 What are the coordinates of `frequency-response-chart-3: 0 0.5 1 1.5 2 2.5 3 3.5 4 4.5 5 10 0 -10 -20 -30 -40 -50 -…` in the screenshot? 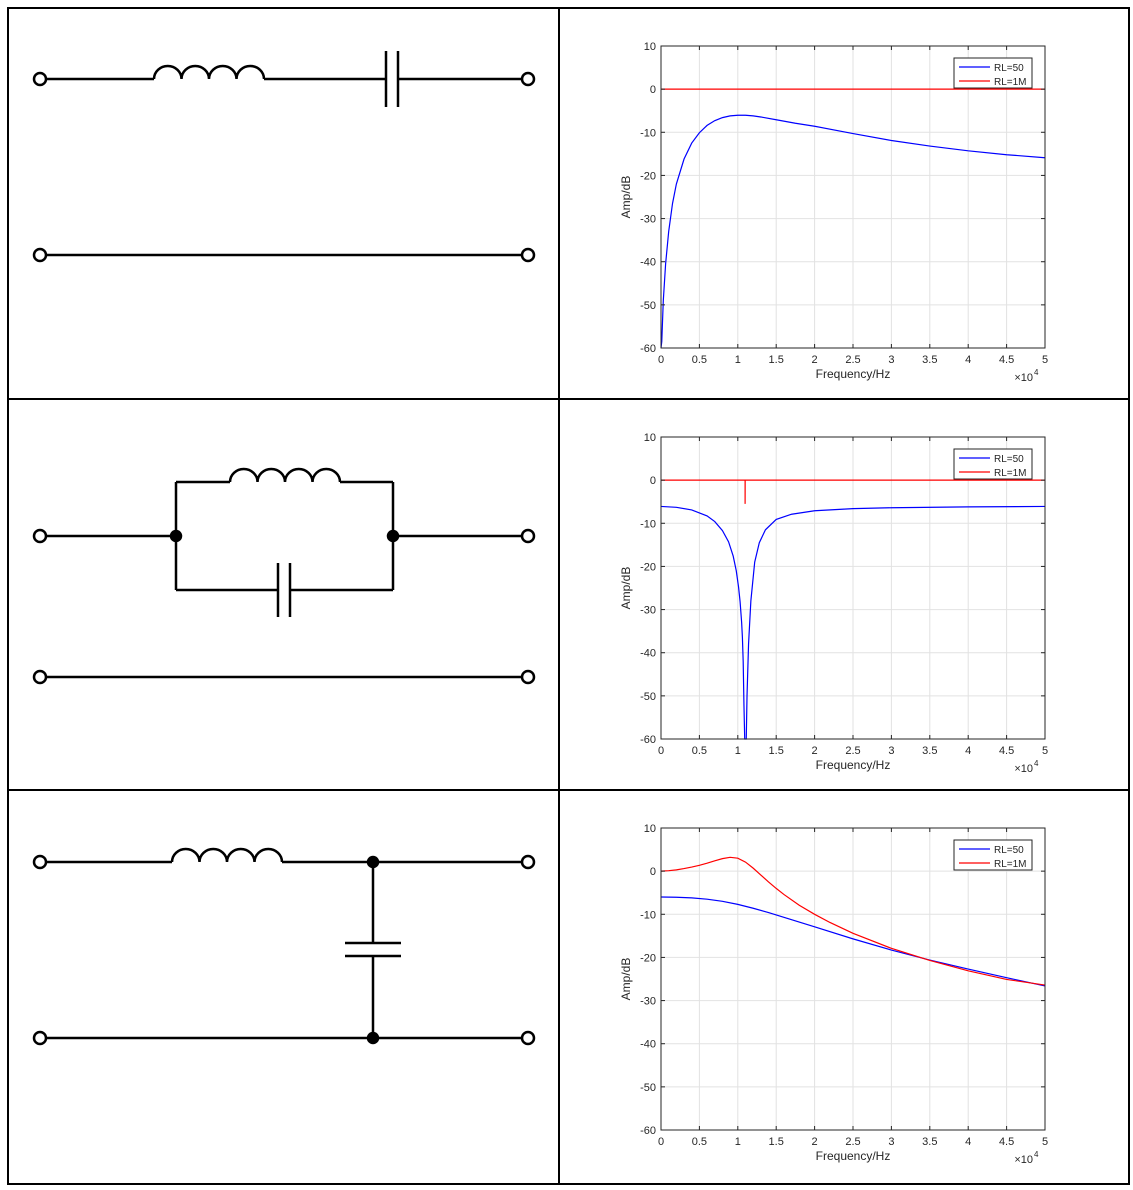 It's located at (833, 994).